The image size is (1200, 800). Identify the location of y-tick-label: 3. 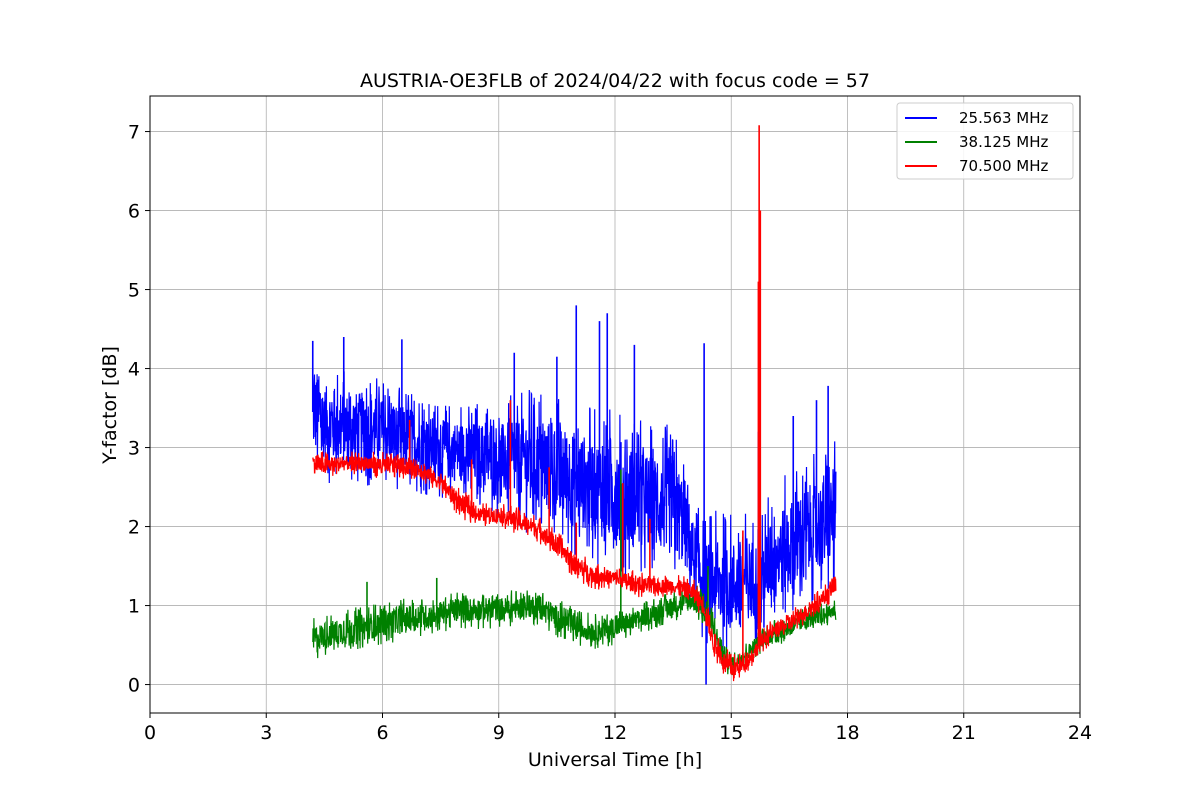
(134, 449).